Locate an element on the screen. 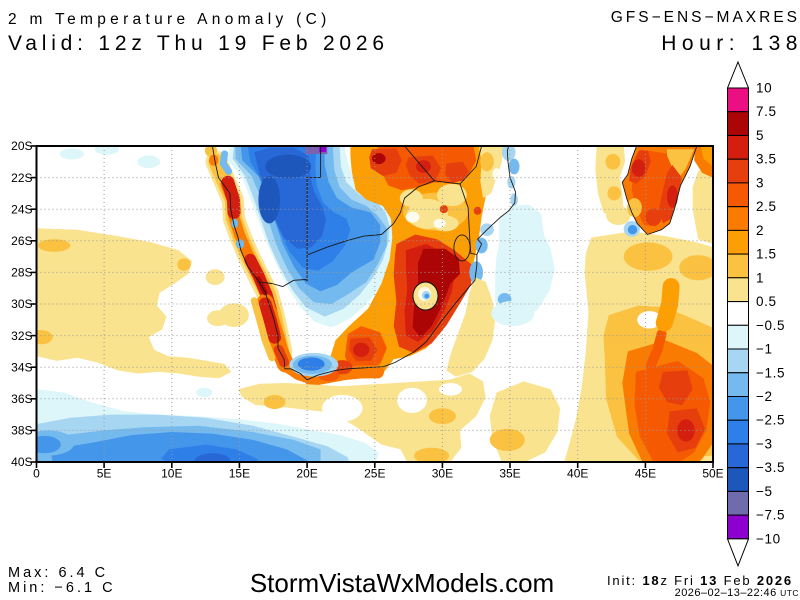 This screenshot has height=600, width=800. svg-text: 36S is located at coordinates (21, 399).